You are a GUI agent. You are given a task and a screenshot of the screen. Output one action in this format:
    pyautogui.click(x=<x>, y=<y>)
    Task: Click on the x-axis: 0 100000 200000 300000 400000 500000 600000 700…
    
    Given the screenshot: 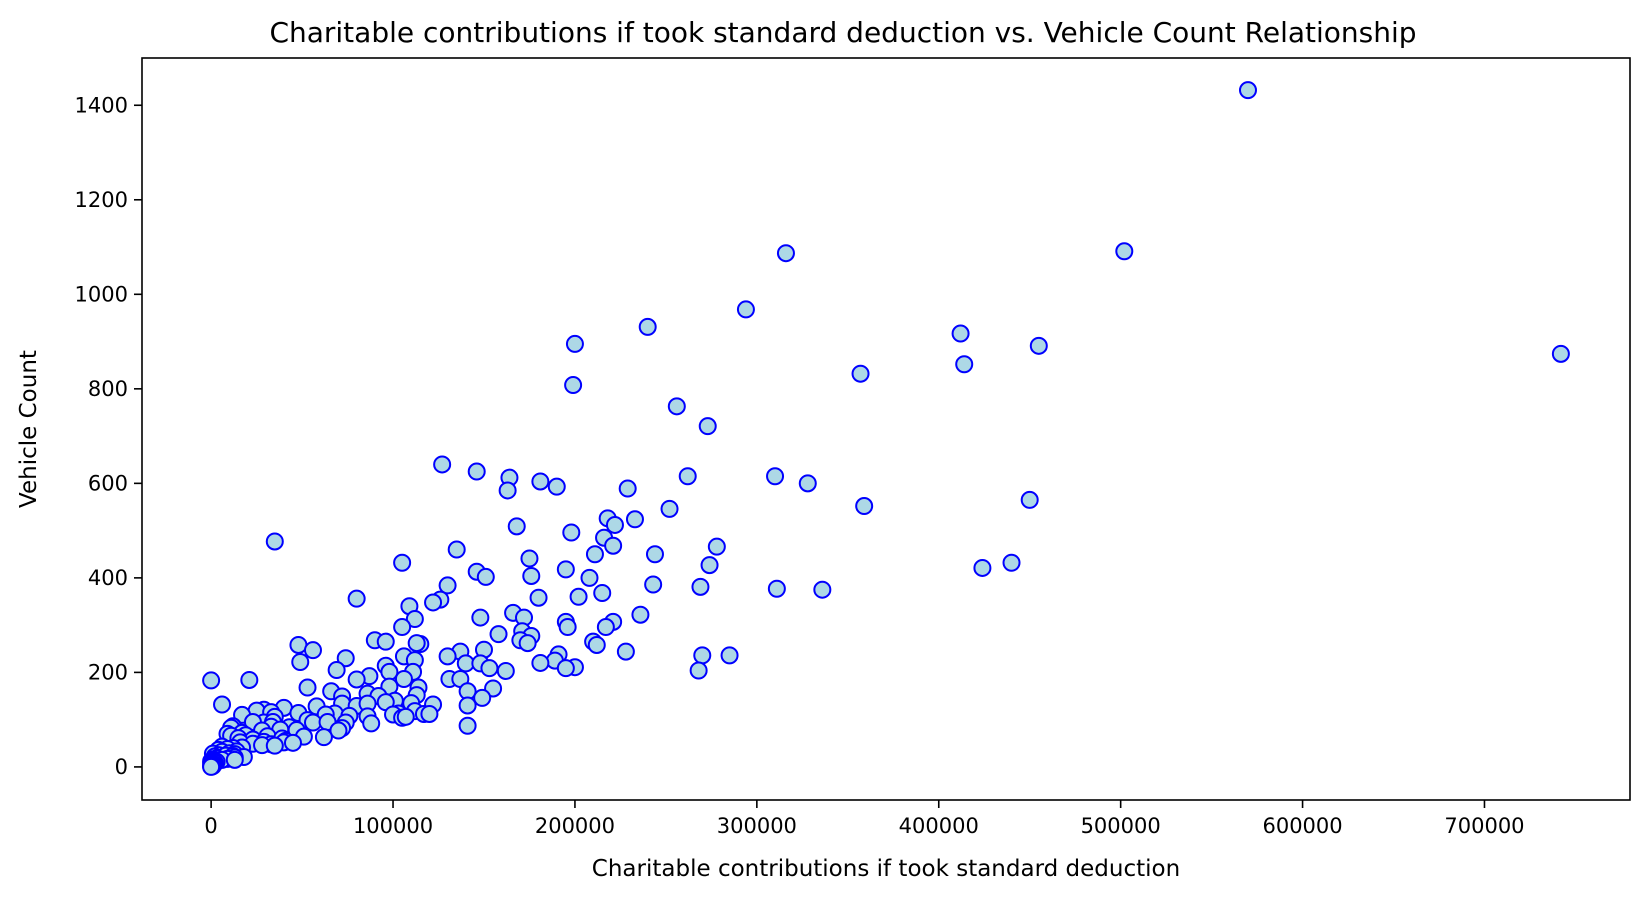 What is the action you would take?
    pyautogui.click(x=864, y=819)
    